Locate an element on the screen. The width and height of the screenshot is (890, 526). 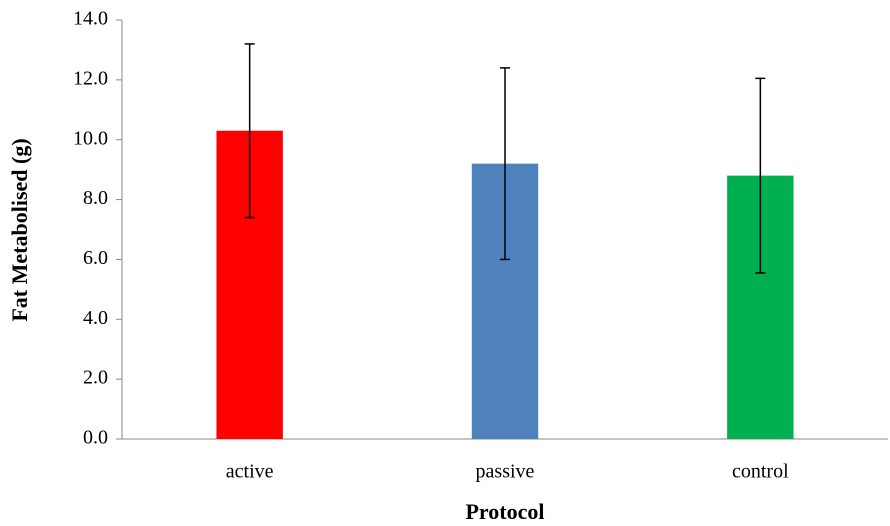
y-tick-label: 8.0 is located at coordinates (95, 198).